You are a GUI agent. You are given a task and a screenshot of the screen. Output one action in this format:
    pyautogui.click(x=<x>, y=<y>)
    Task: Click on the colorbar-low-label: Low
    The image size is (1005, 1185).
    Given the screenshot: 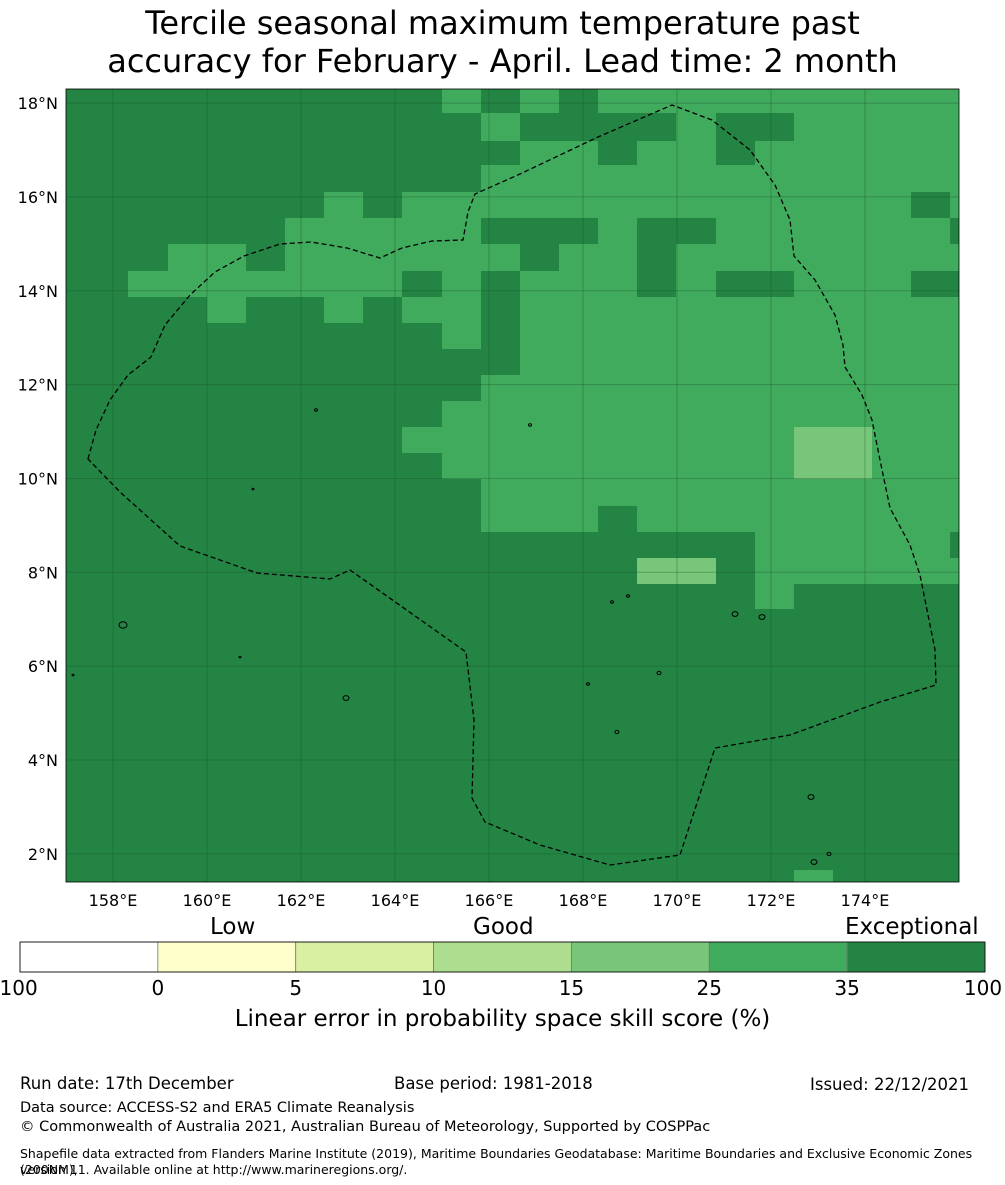 What is the action you would take?
    pyautogui.click(x=233, y=927)
    